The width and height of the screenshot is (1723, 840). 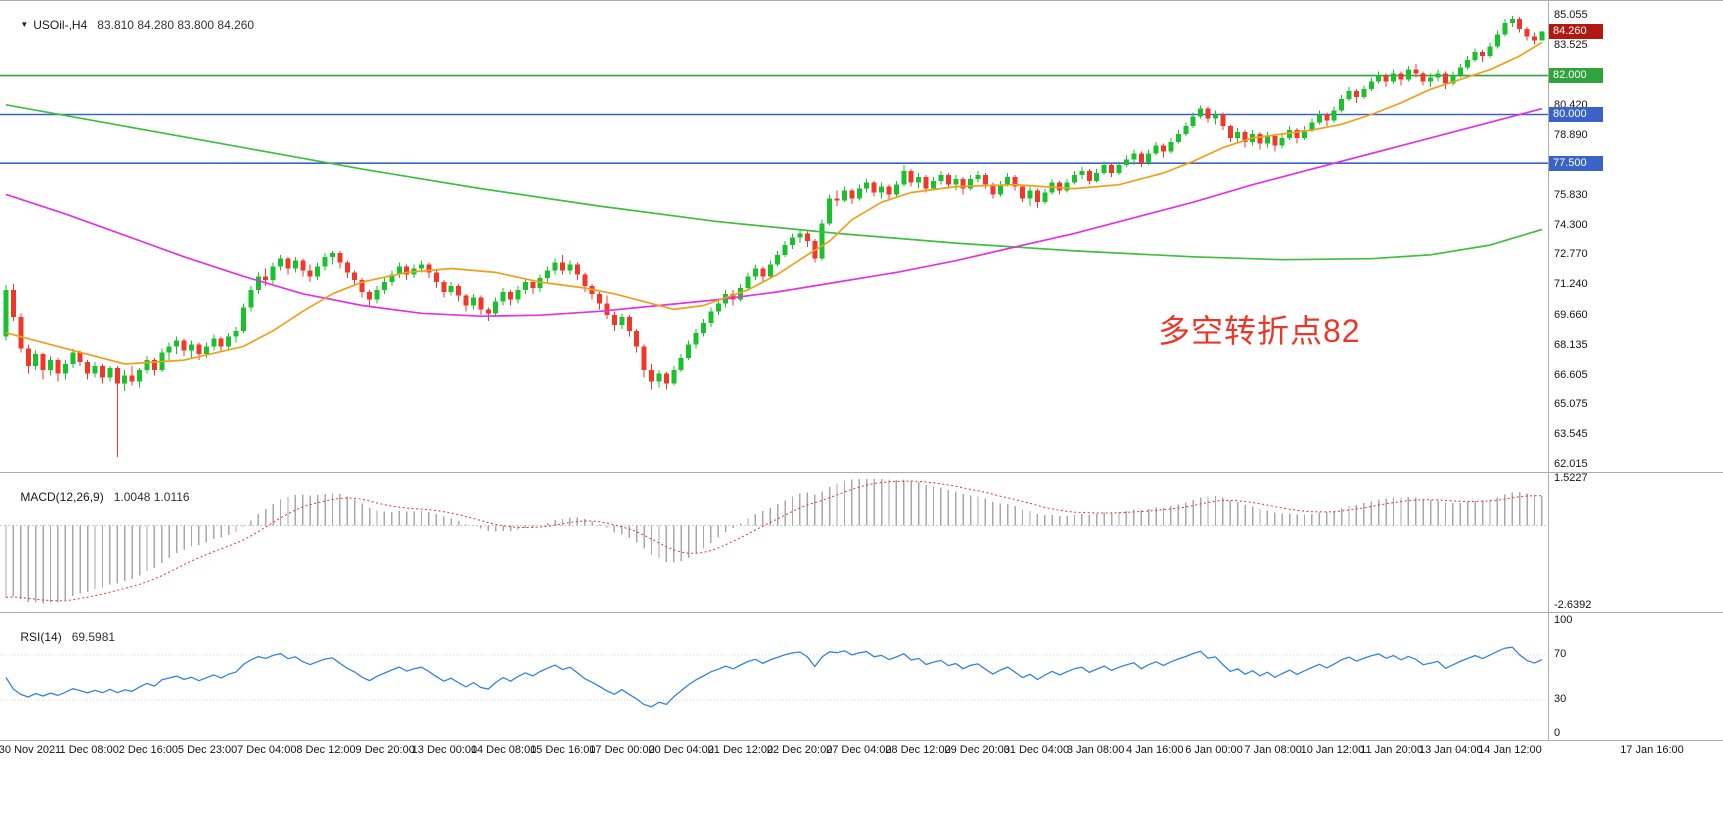 What do you see at coordinates (41, 637) in the screenshot?
I see `rsi-indicator-label: RSI(14)` at bounding box center [41, 637].